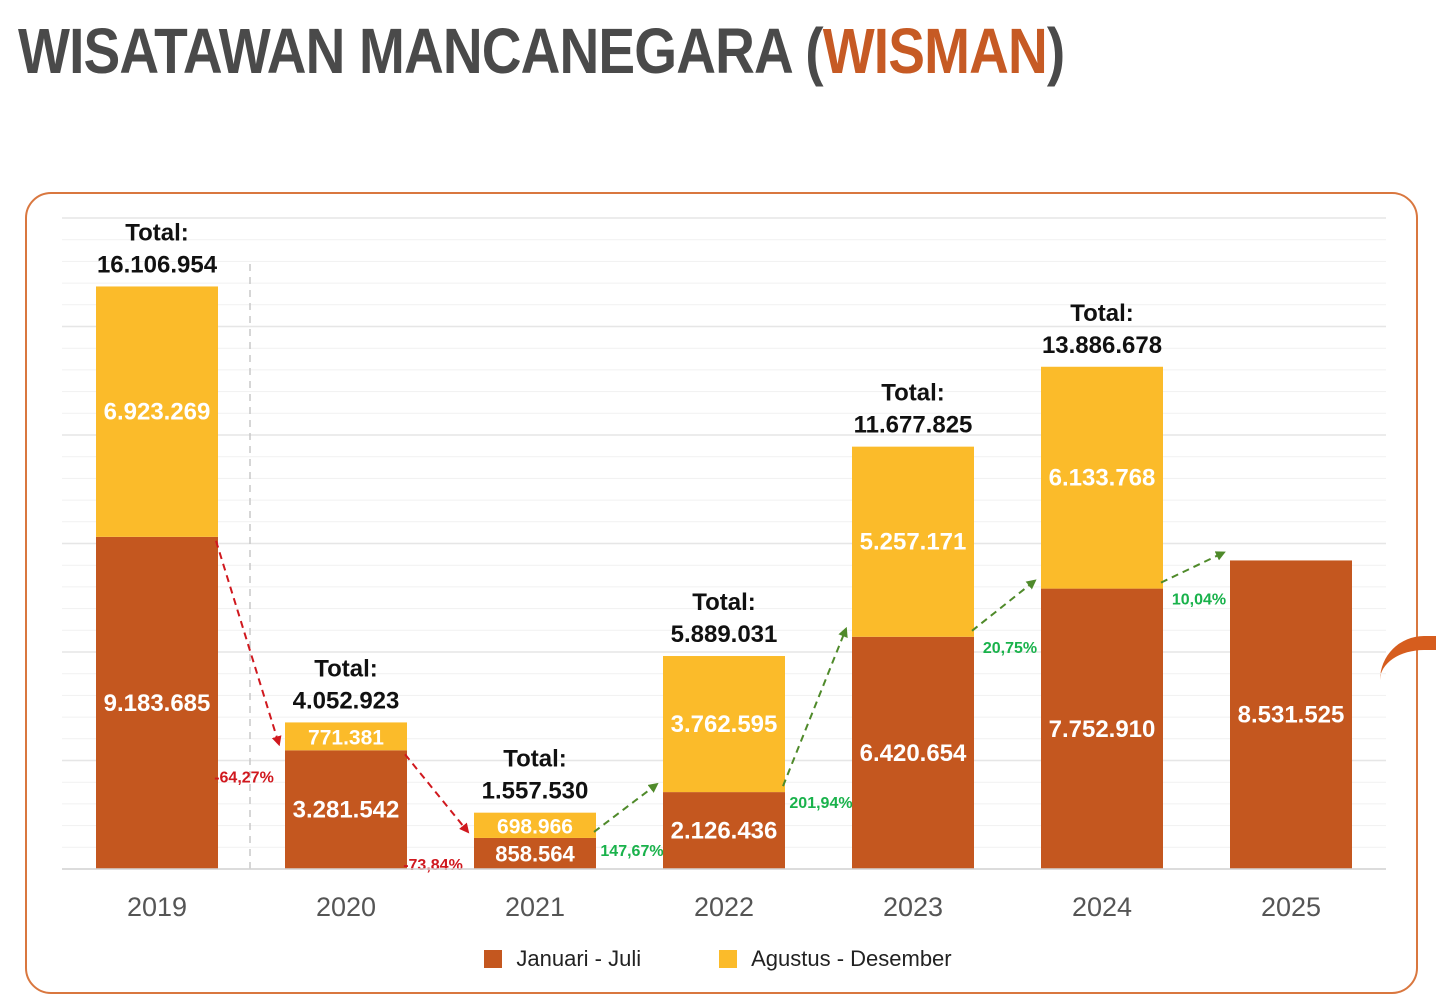 The image size is (1436, 998). I want to click on total-prefix-2020: Total:, so click(346, 668).